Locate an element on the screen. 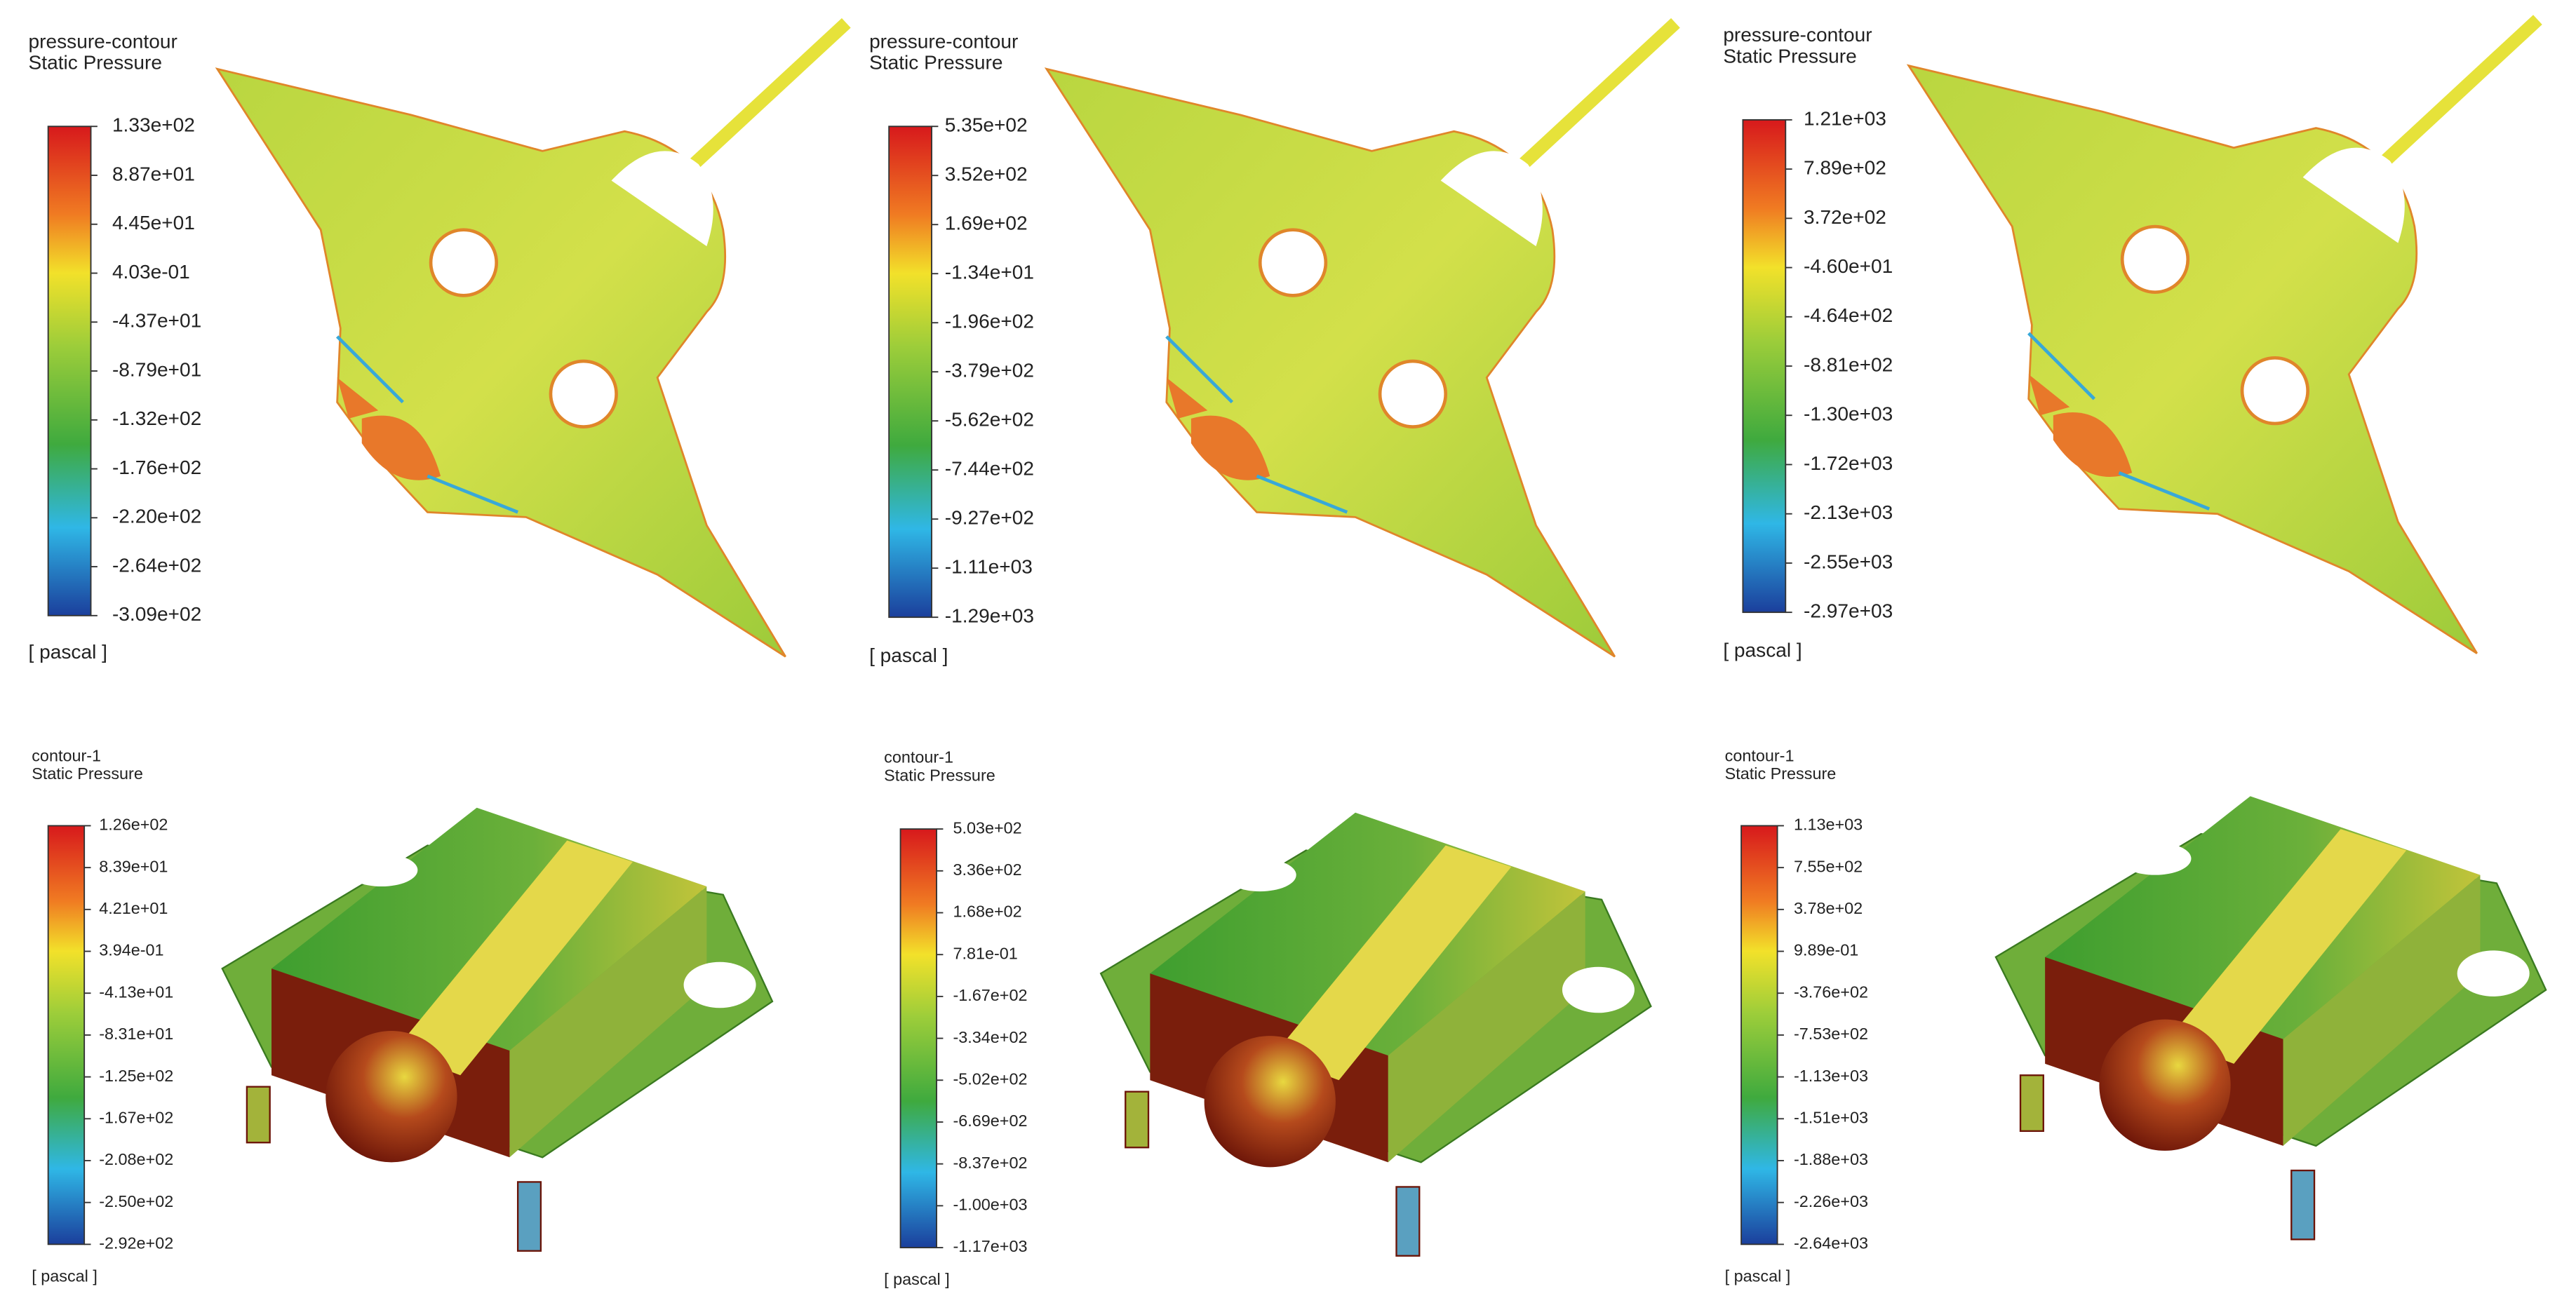 This screenshot has width=2576, height=1310. colorbar-label: -9.27e+02 is located at coordinates (990, 518).